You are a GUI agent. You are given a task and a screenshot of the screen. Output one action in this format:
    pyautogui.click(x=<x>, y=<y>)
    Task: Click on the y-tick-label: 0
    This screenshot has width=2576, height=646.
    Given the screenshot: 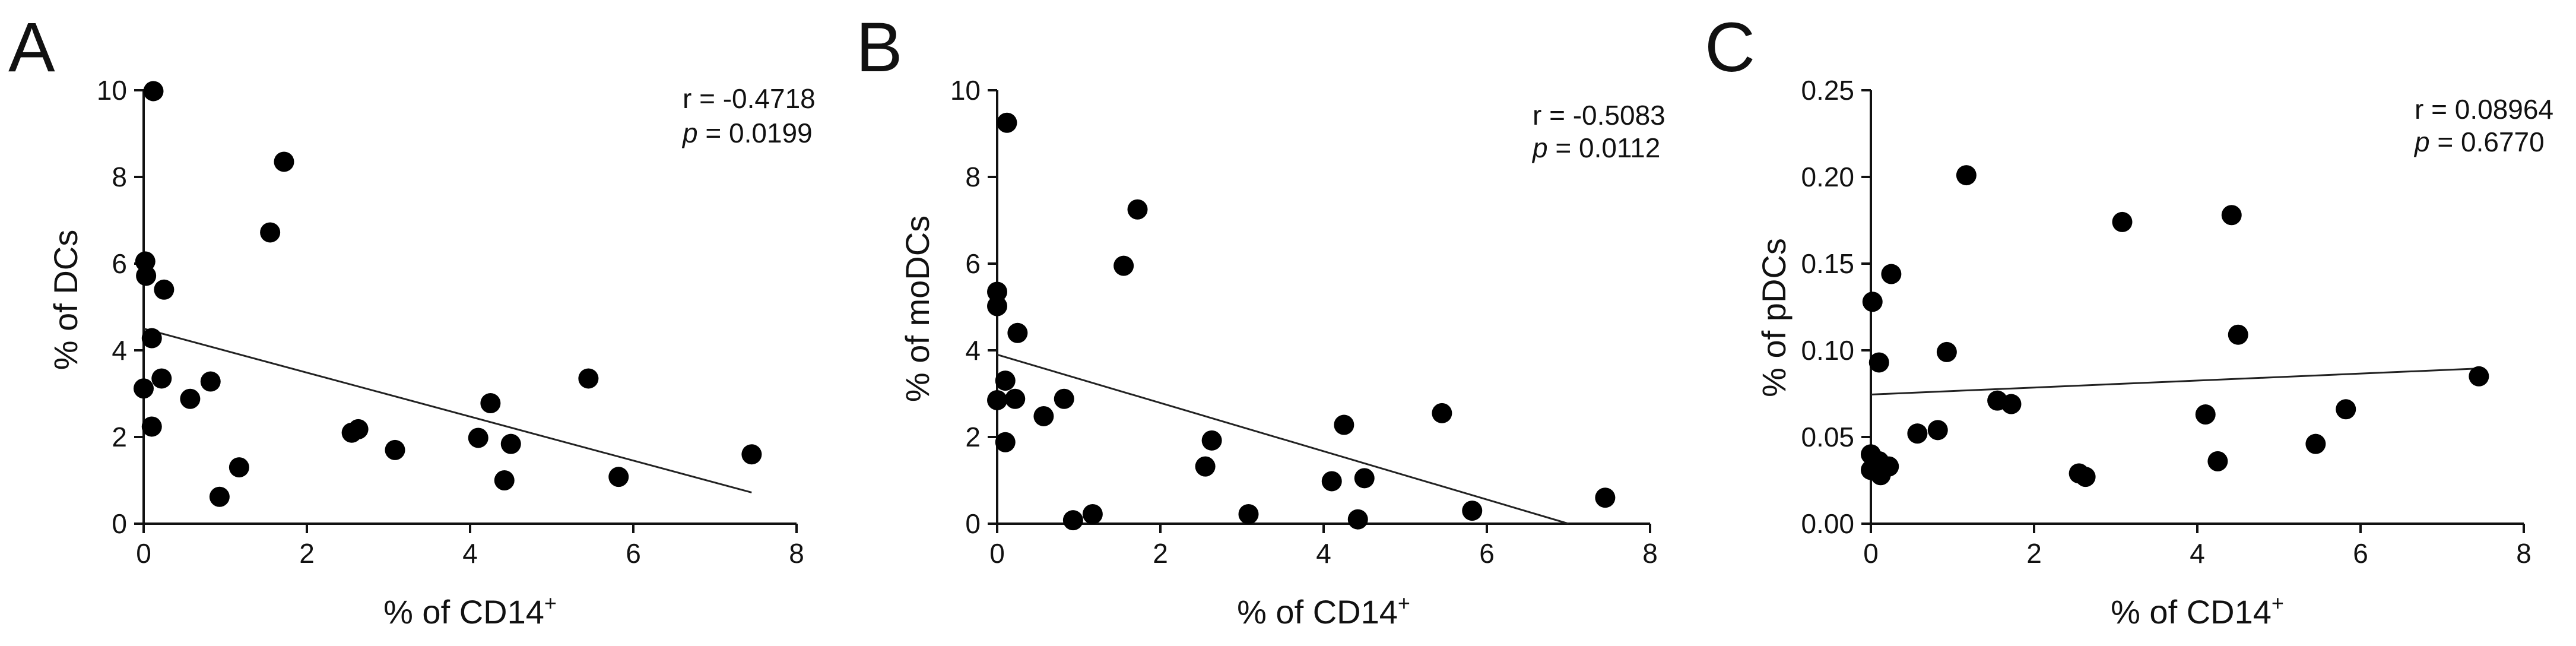 What is the action you would take?
    pyautogui.click(x=973, y=523)
    